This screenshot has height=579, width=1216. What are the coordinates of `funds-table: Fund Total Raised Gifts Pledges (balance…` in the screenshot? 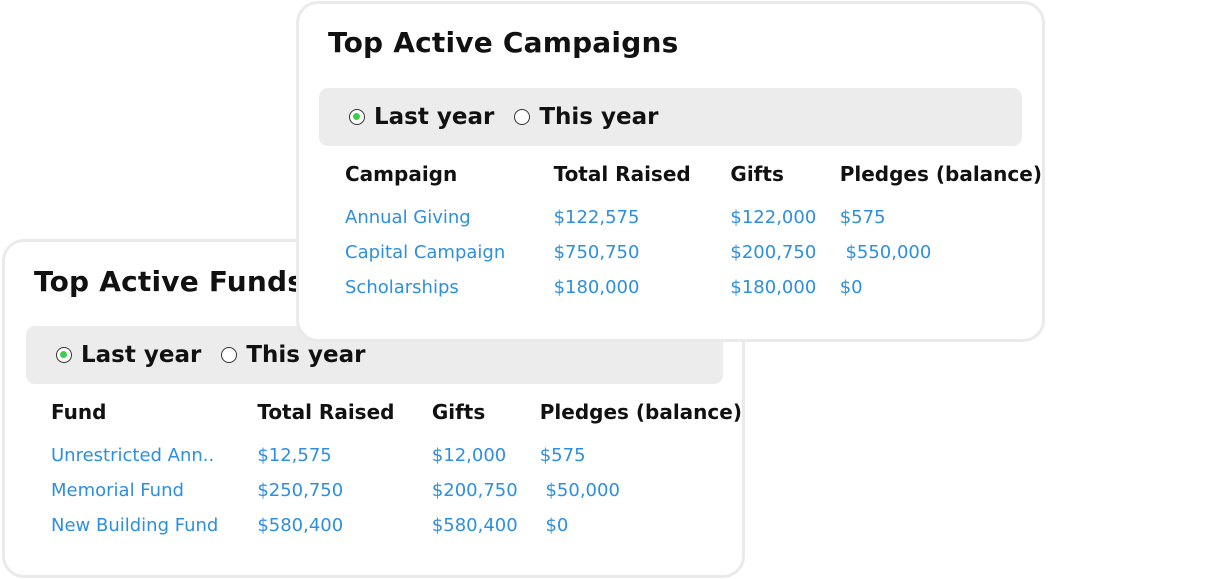 It's located at (396, 471).